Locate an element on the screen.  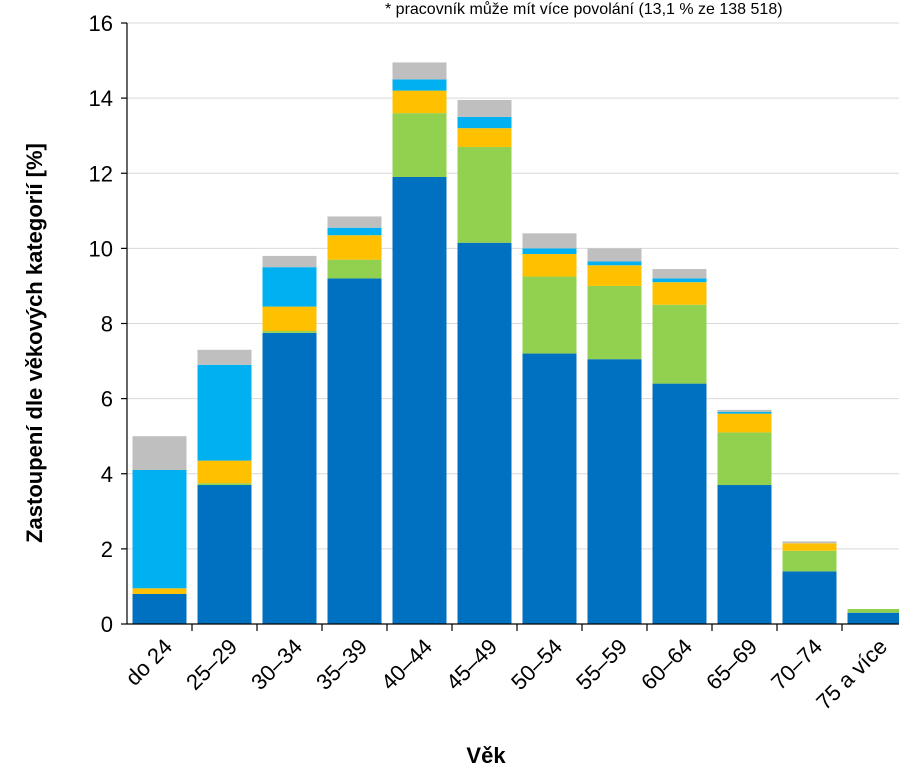
x-tick-label: 55–59 is located at coordinates (601, 664).